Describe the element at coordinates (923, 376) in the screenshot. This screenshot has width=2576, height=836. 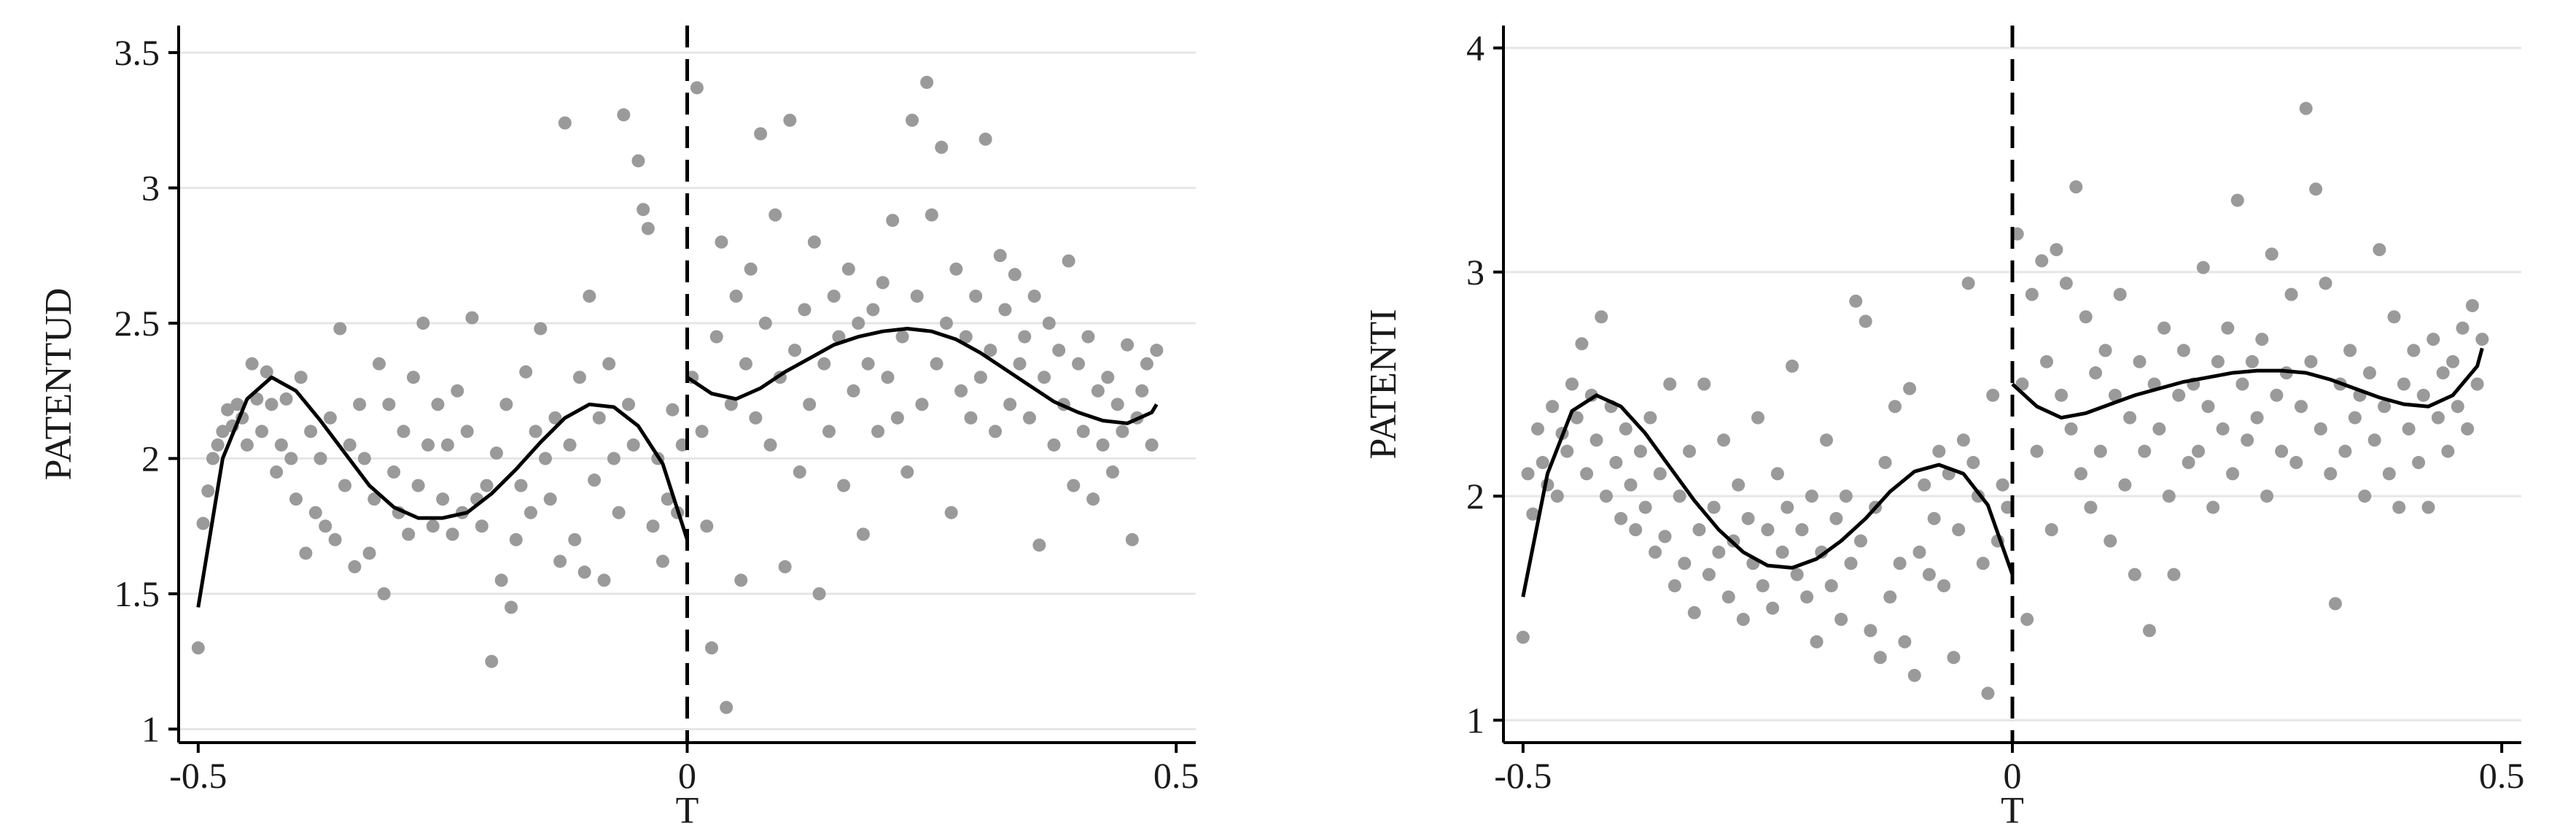
I see `fit-line-right` at that location.